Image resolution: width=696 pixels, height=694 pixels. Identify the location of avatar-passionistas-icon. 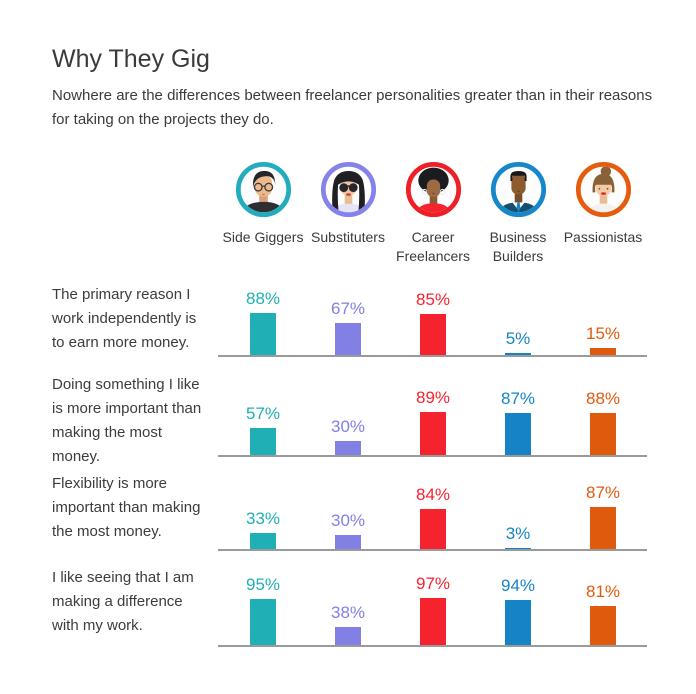
(603, 189).